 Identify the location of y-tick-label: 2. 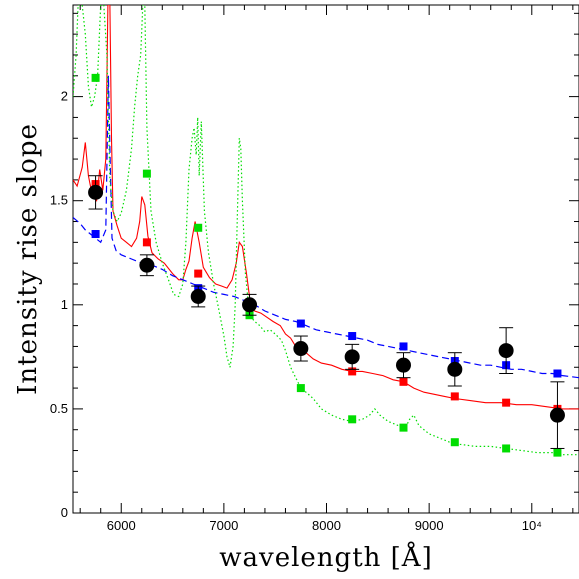
(64, 96).